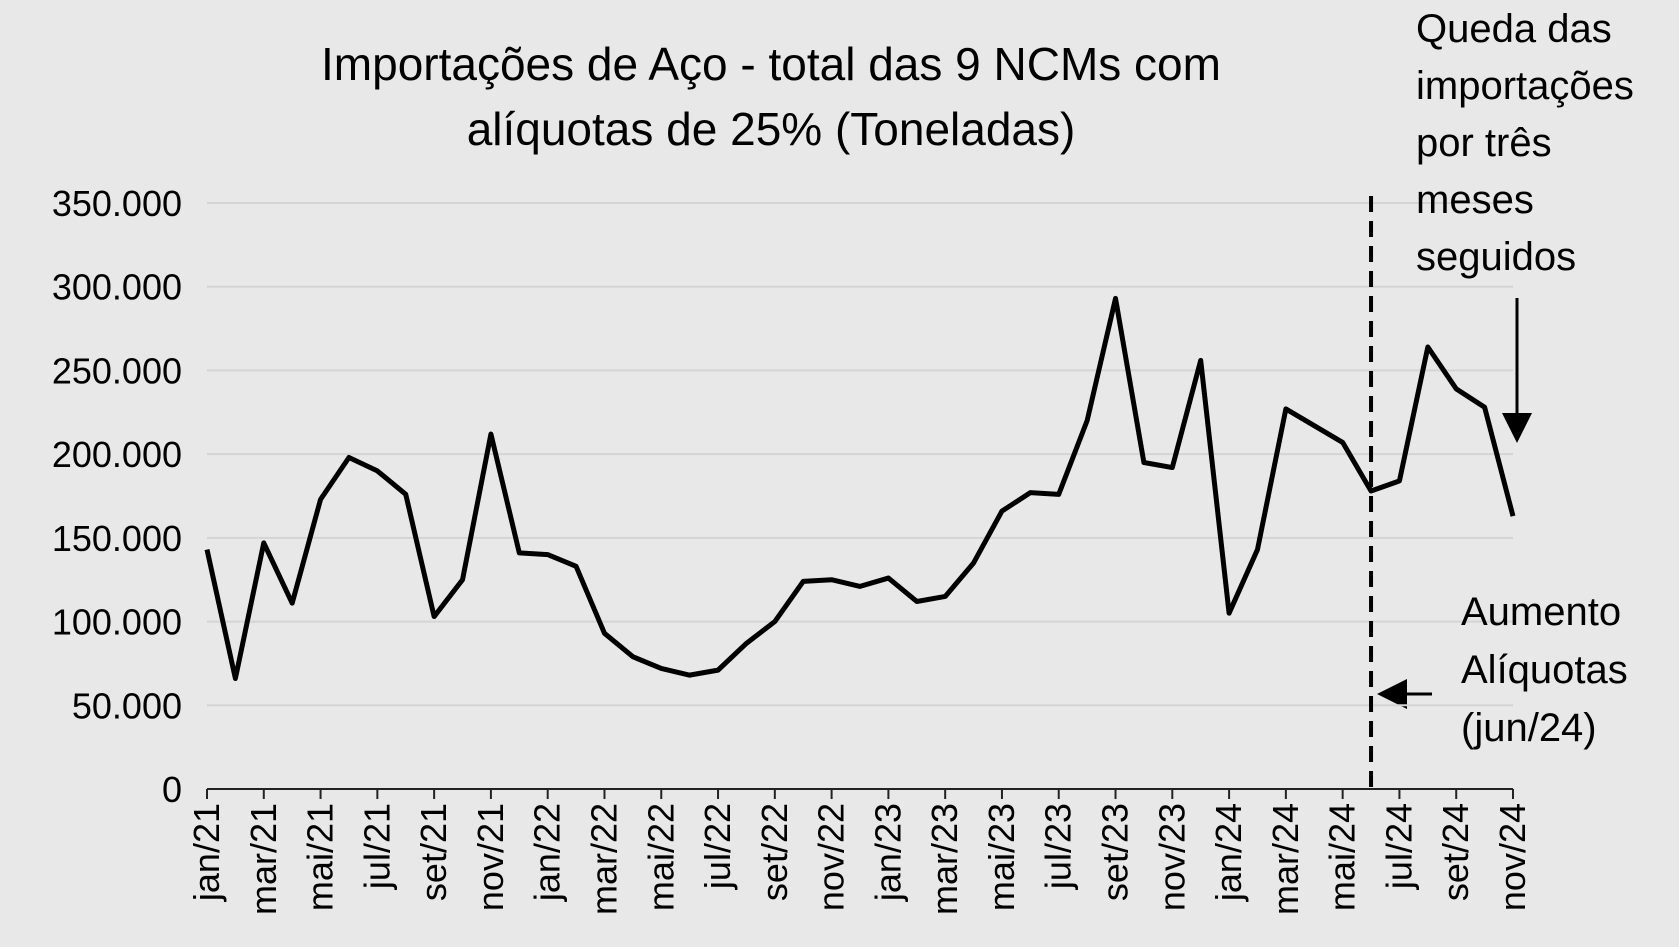 The image size is (1679, 947). What do you see at coordinates (1342, 857) in the screenshot?
I see `x-tick-label: mai/24` at bounding box center [1342, 857].